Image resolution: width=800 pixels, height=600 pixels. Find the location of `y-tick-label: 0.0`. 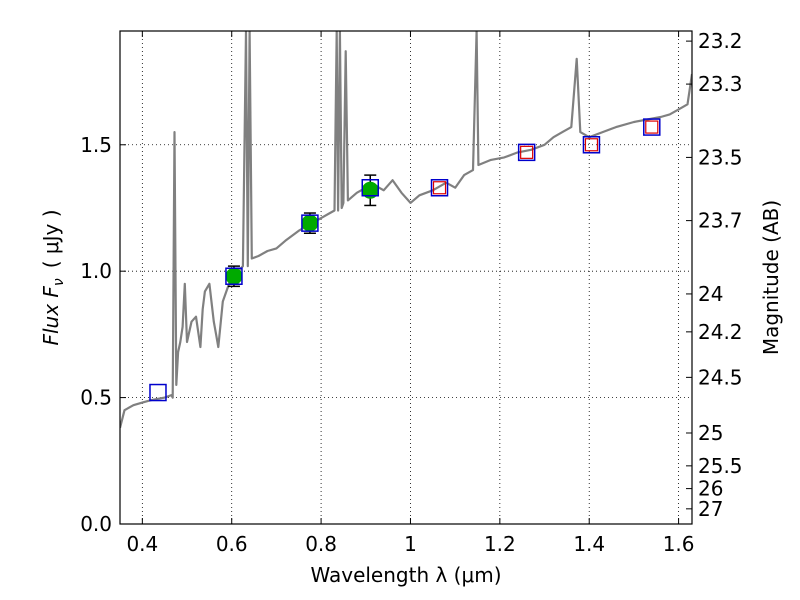

y-tick-label: 0.0 is located at coordinates (96, 524).